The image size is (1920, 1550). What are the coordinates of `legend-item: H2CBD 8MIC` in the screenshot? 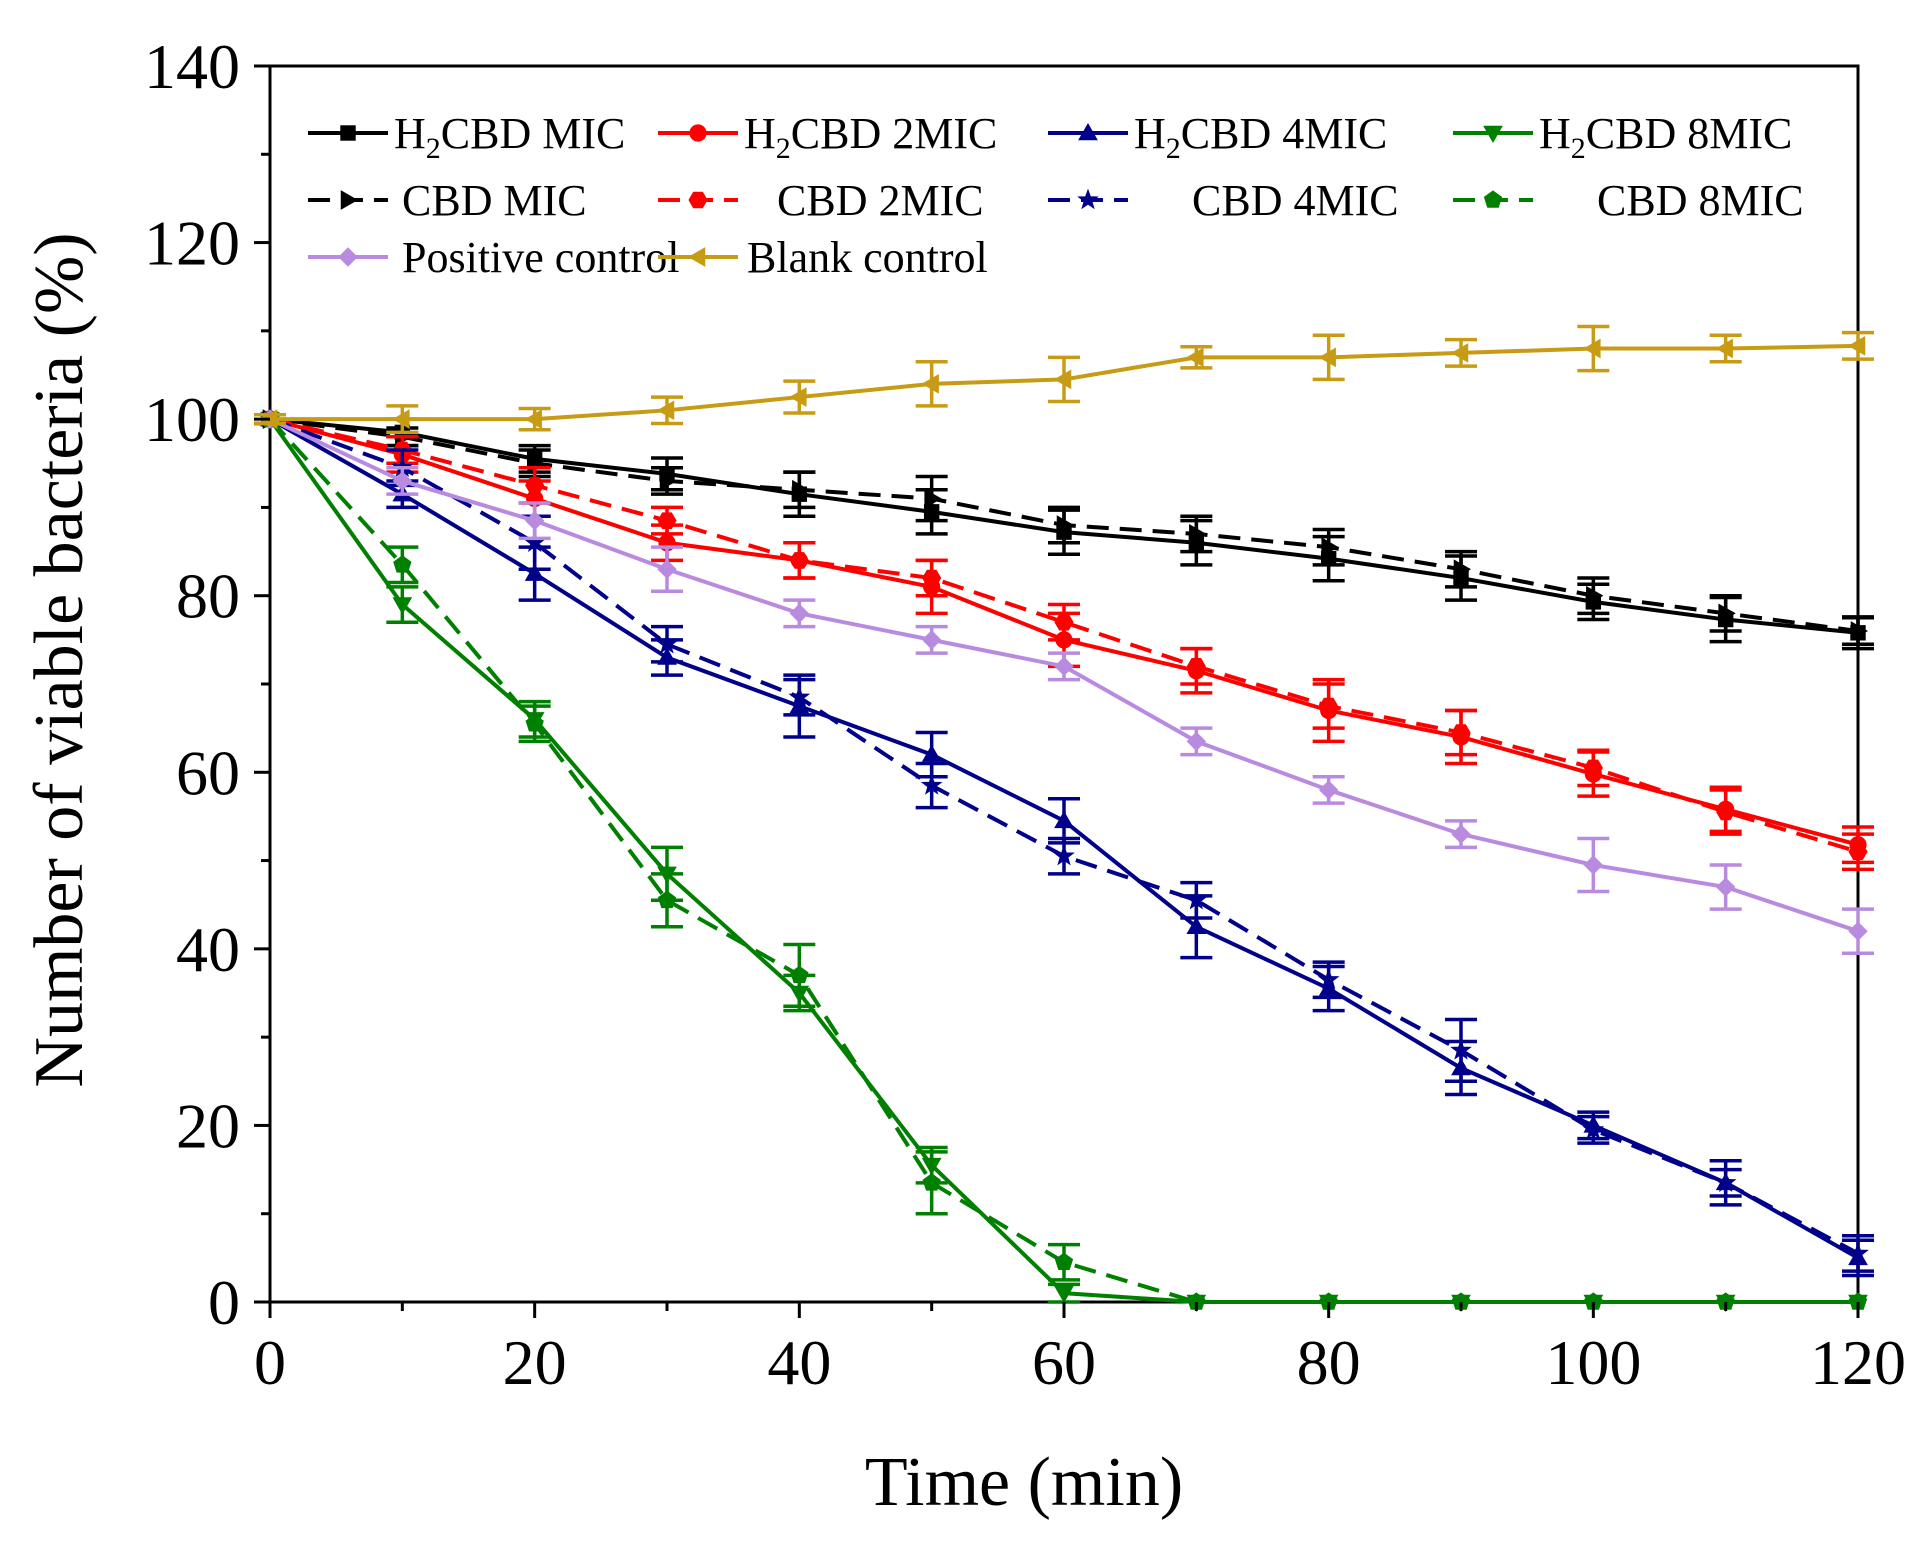 It's located at (1622, 137).